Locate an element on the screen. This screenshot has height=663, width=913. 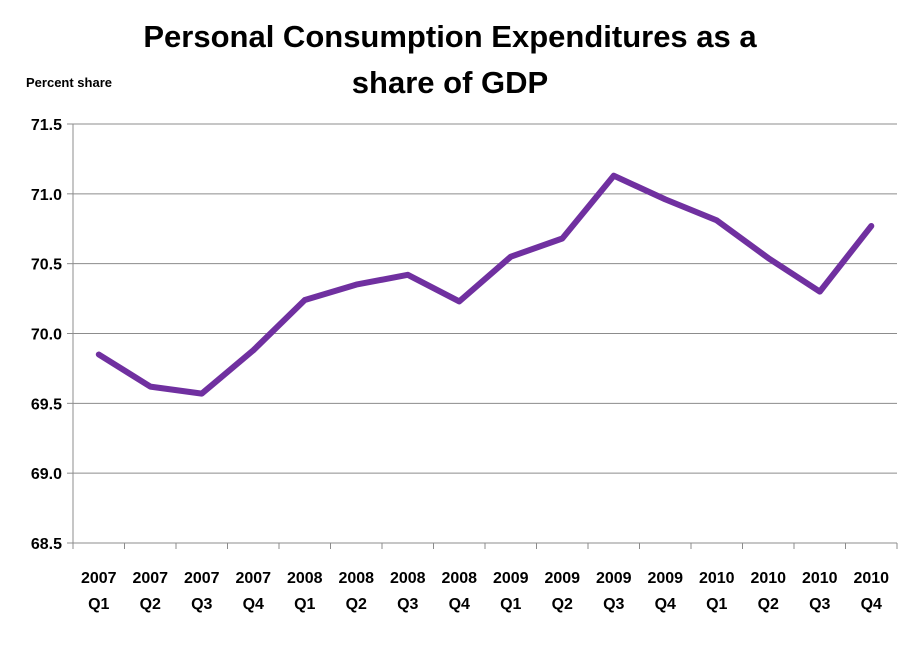
x-tick-label-quarter-2: Q3 is located at coordinates (201, 604).